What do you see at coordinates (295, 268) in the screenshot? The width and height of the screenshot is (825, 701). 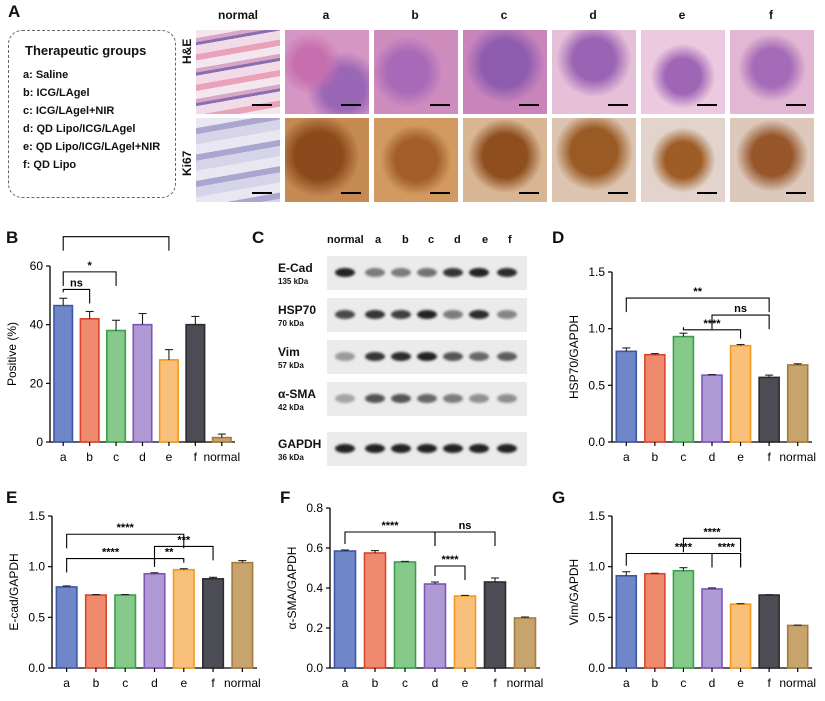 I see `protein-name: E-Cad` at bounding box center [295, 268].